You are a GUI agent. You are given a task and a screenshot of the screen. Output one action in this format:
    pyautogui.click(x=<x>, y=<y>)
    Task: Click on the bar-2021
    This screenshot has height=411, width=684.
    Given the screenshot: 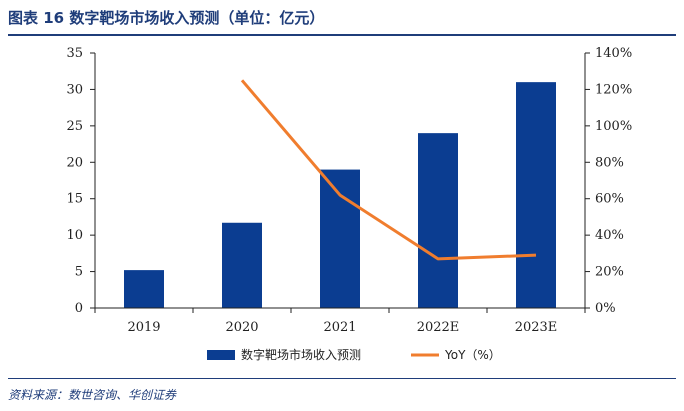 What is the action you would take?
    pyautogui.click(x=340, y=238)
    